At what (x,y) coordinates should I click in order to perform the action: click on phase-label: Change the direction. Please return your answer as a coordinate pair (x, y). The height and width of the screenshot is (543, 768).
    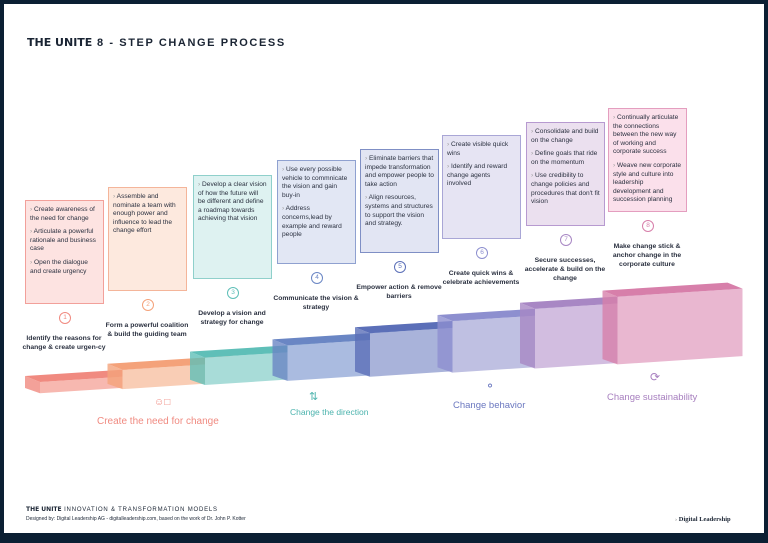
    Looking at the image, I should click on (329, 412).